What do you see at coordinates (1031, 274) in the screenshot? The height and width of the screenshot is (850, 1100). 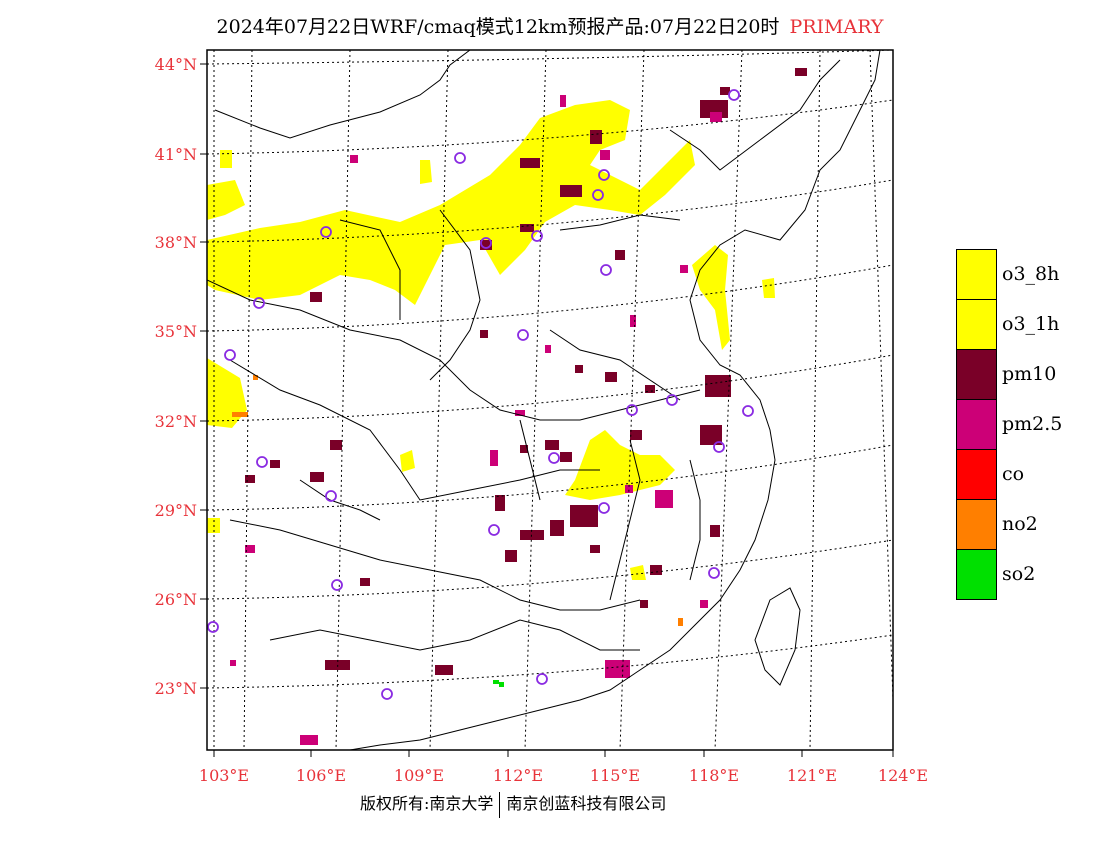 I see `legend-label: o3_8h` at bounding box center [1031, 274].